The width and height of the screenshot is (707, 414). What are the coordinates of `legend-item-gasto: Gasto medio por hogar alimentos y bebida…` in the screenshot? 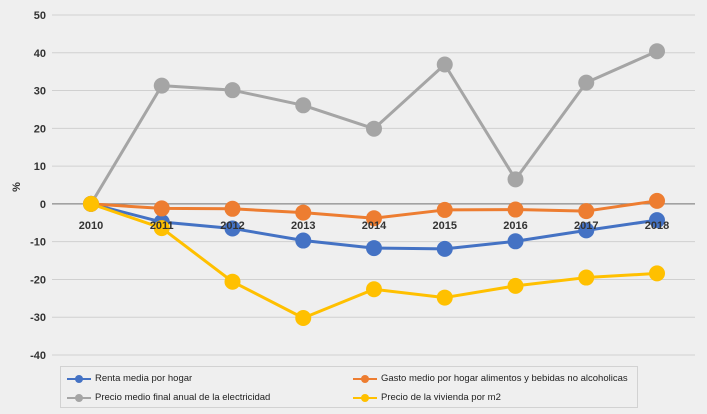 It's located at (490, 378).